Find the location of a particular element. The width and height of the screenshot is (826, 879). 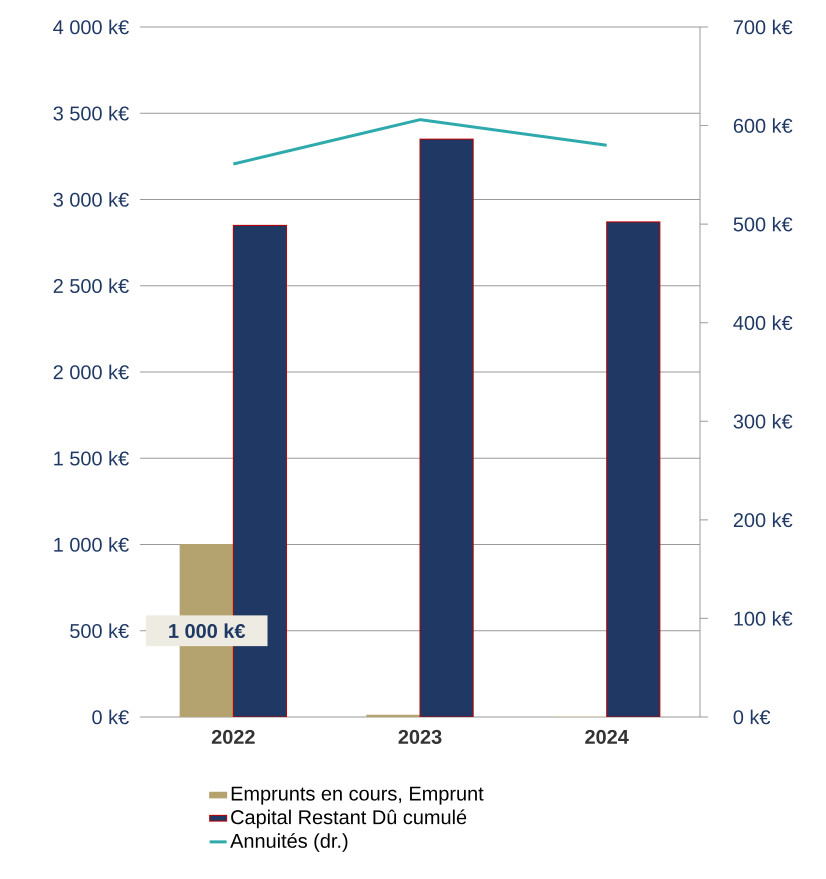

y-tick-label: 4 000 k€ is located at coordinates (91, 27).